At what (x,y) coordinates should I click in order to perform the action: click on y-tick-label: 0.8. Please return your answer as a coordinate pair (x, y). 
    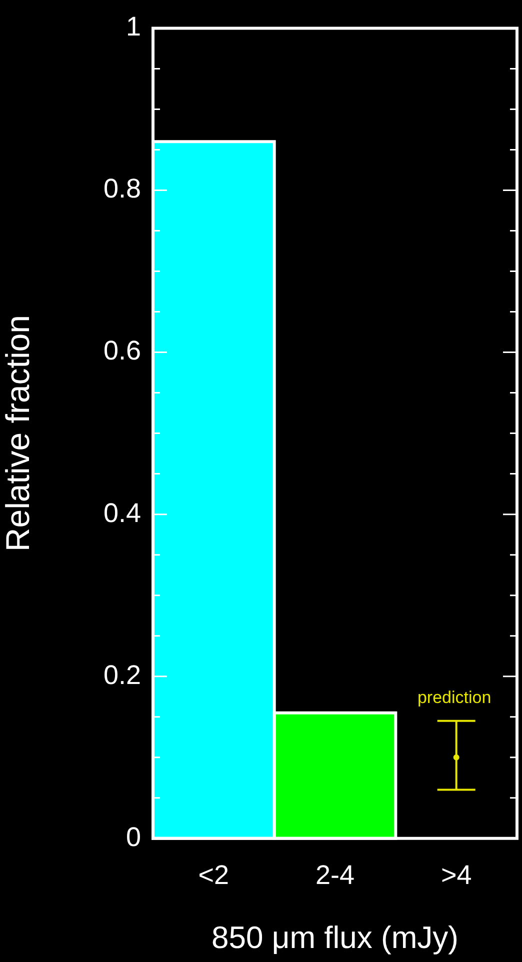
    Looking at the image, I should click on (122, 189).